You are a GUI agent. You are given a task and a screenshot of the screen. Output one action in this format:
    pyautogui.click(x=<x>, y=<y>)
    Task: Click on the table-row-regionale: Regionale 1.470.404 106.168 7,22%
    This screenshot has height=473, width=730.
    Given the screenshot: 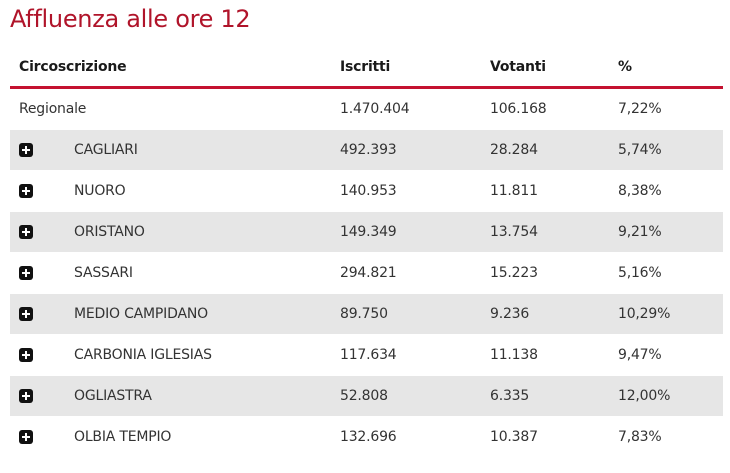 What is the action you would take?
    pyautogui.click(x=366, y=109)
    